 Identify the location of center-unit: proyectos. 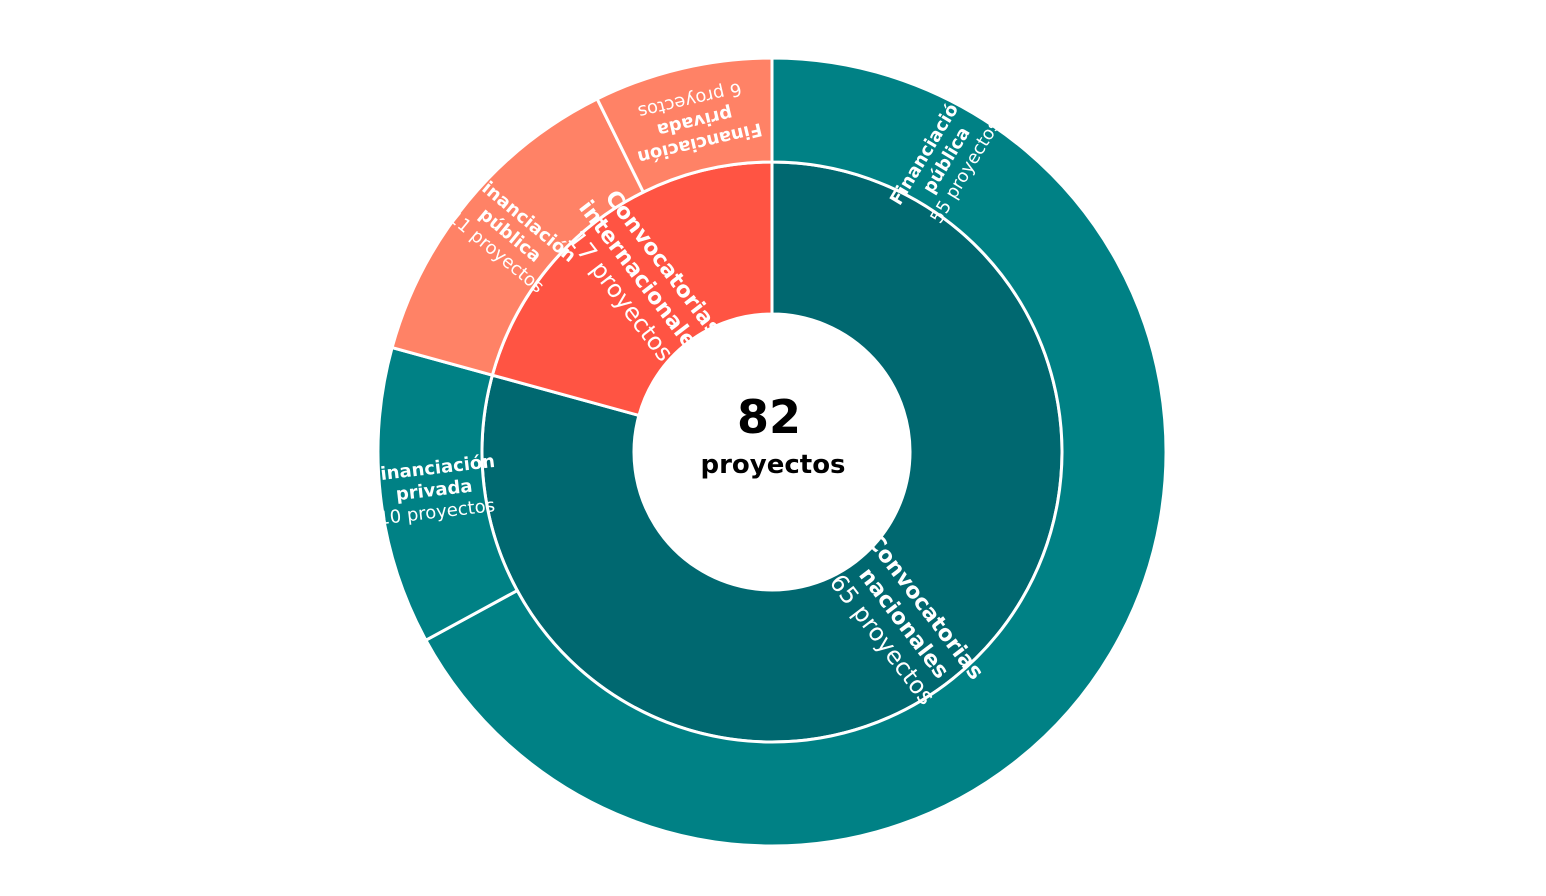
(772, 465).